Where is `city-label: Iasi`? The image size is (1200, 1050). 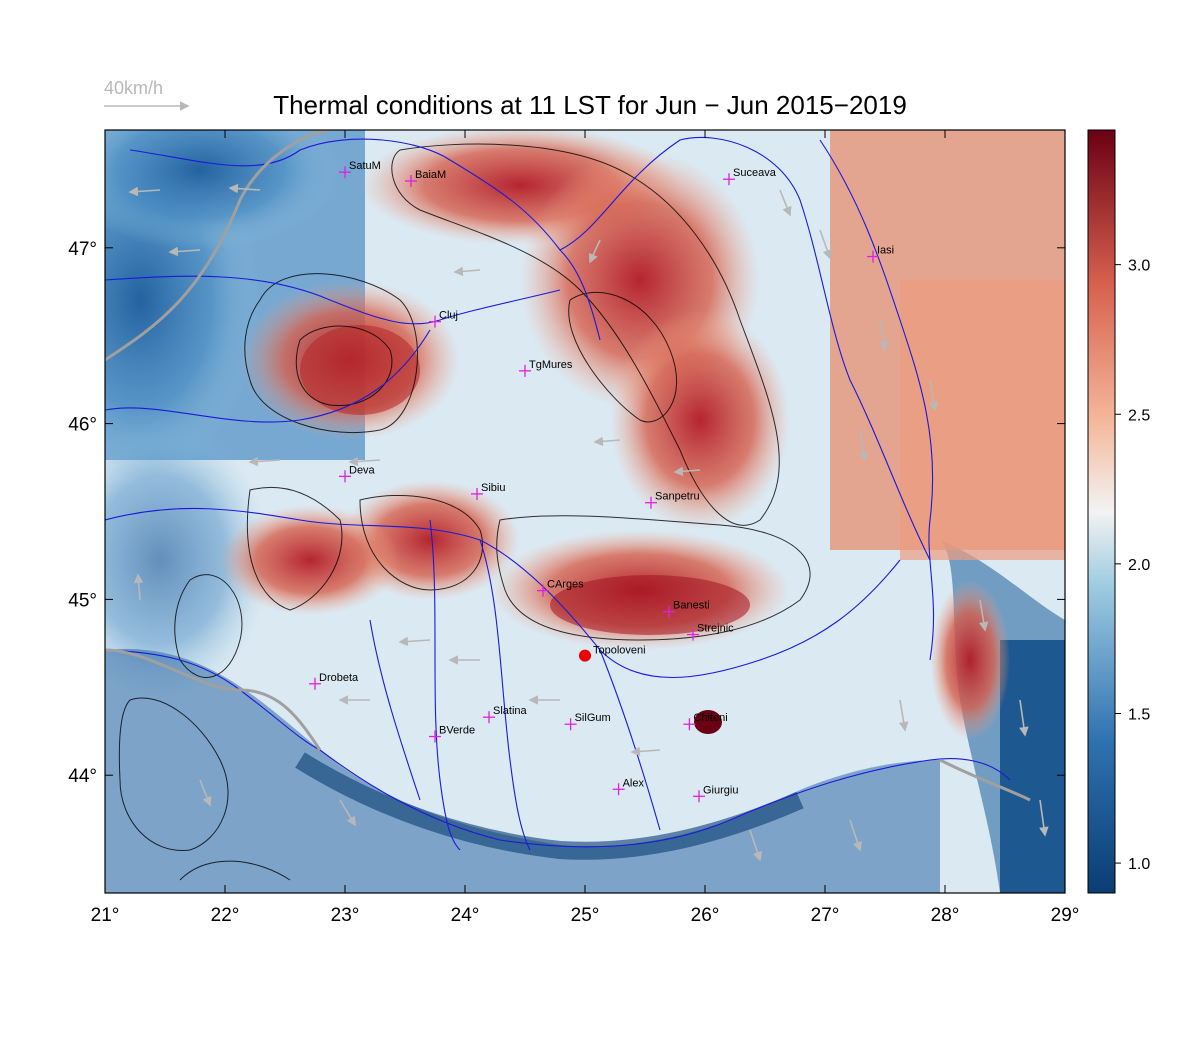
city-label: Iasi is located at coordinates (885, 251).